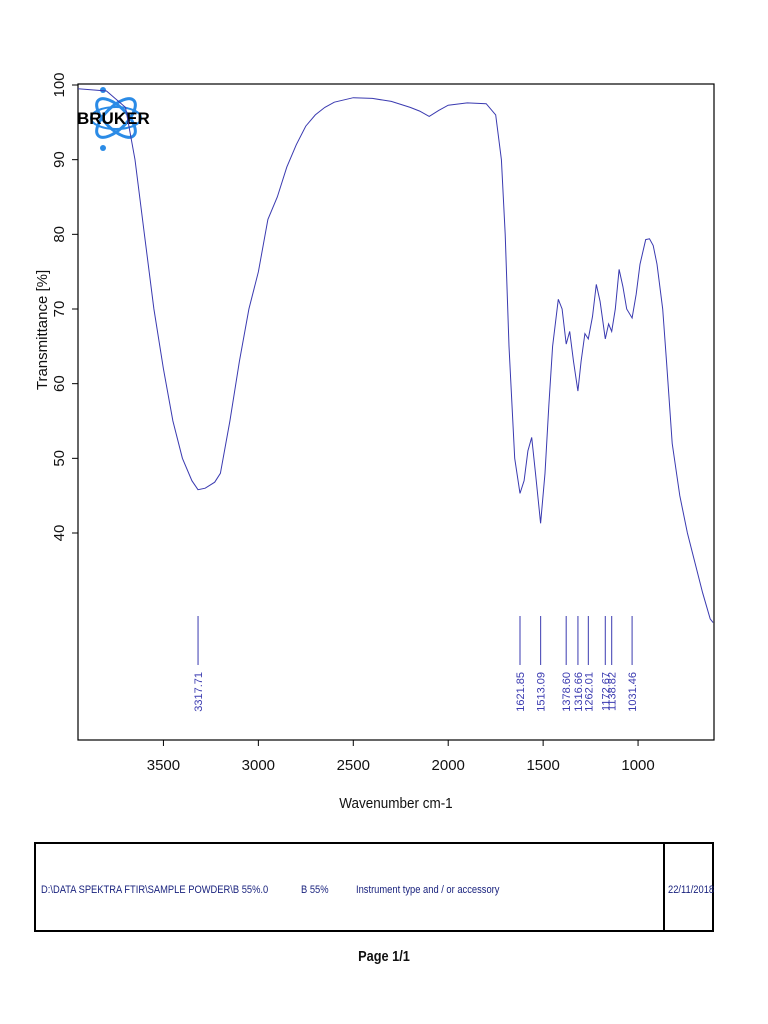 The image size is (768, 1024). I want to click on y-axis-label: Transmittance [%], so click(42, 330).